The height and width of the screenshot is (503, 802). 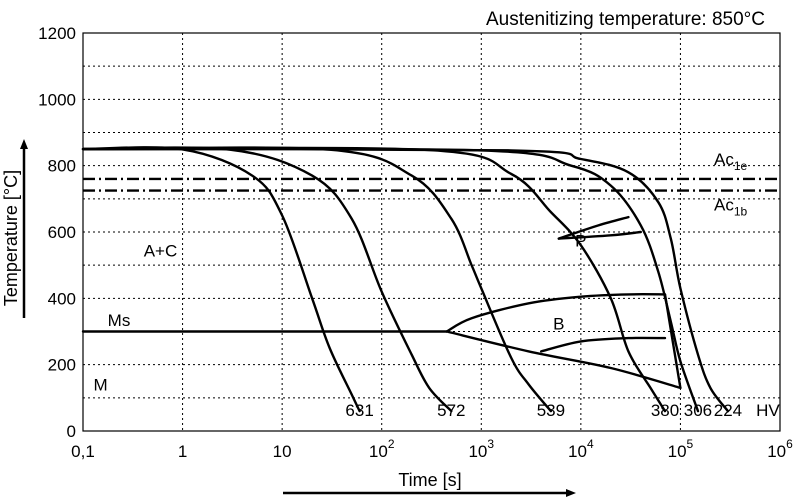 I want to click on y-tick-label: 1000, so click(x=57, y=99).